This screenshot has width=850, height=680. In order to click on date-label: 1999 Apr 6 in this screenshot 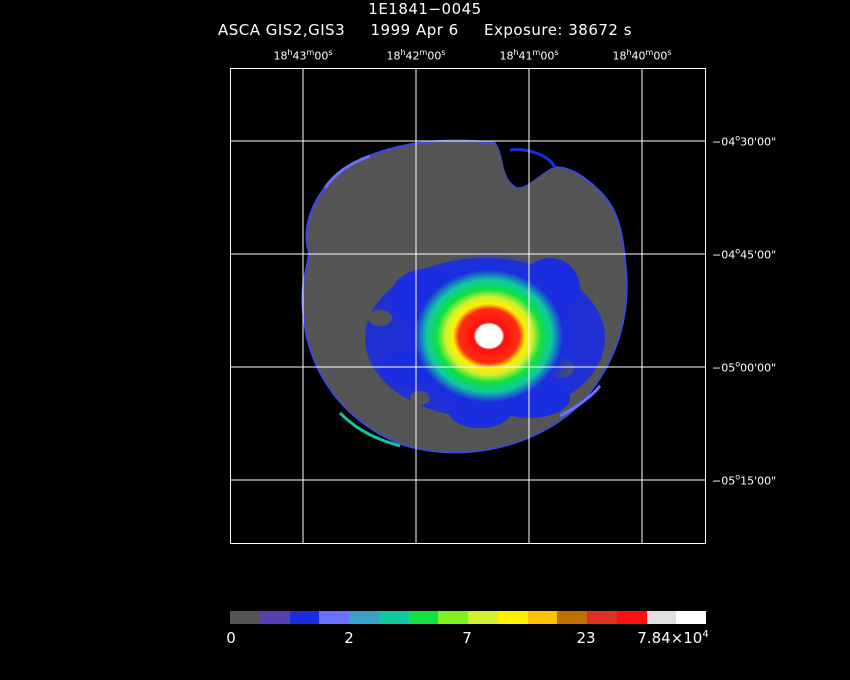, I will do `click(414, 30)`.